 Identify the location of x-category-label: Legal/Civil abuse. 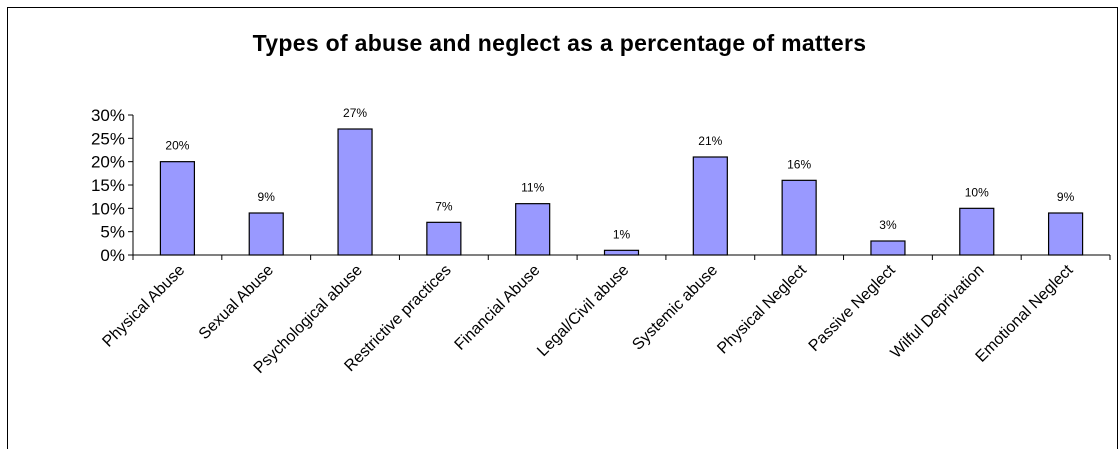
(583, 311).